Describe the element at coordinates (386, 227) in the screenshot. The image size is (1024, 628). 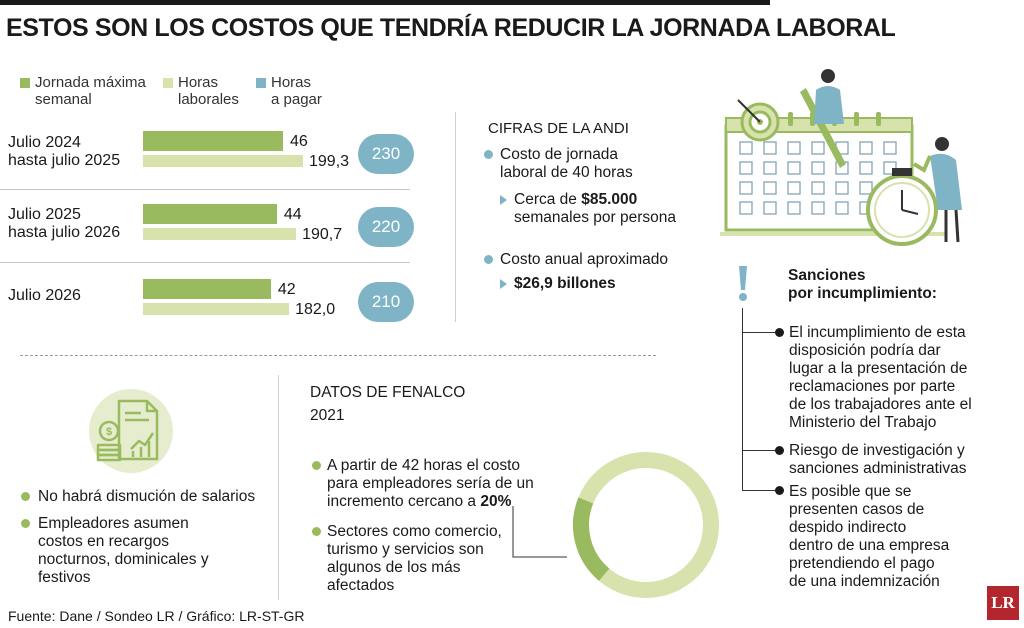
I see `badge-paid-hours-2025: 220` at that location.